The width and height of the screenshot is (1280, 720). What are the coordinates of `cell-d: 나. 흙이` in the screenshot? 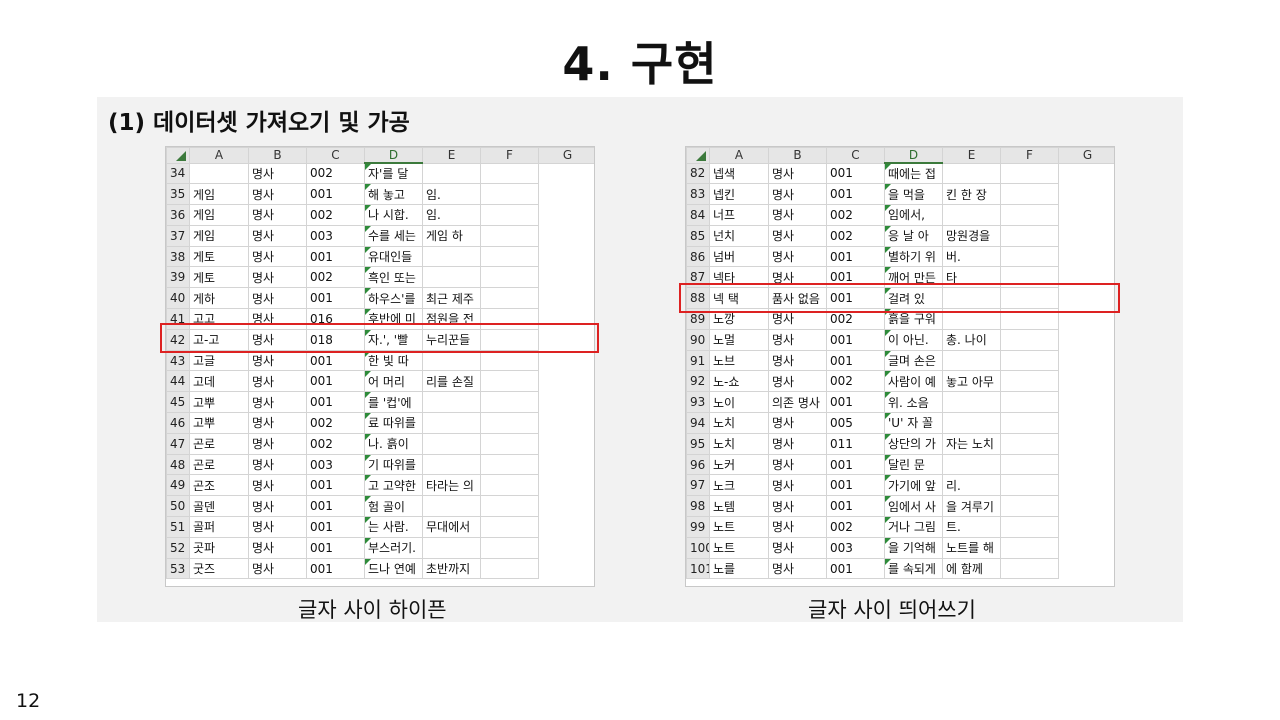 It's located at (393, 443).